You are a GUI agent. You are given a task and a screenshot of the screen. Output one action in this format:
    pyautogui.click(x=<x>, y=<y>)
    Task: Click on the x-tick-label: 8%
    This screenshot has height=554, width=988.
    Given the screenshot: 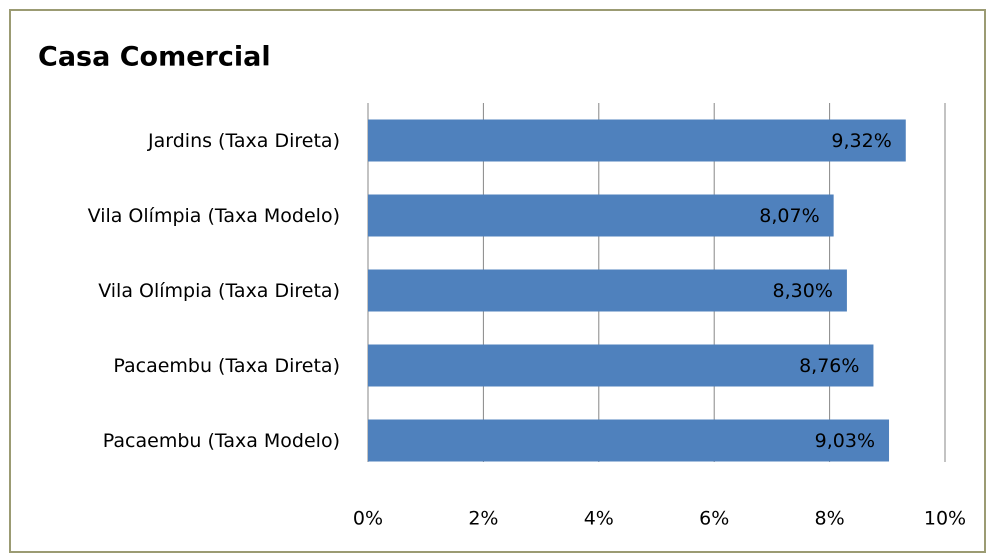 What is the action you would take?
    pyautogui.click(x=830, y=519)
    